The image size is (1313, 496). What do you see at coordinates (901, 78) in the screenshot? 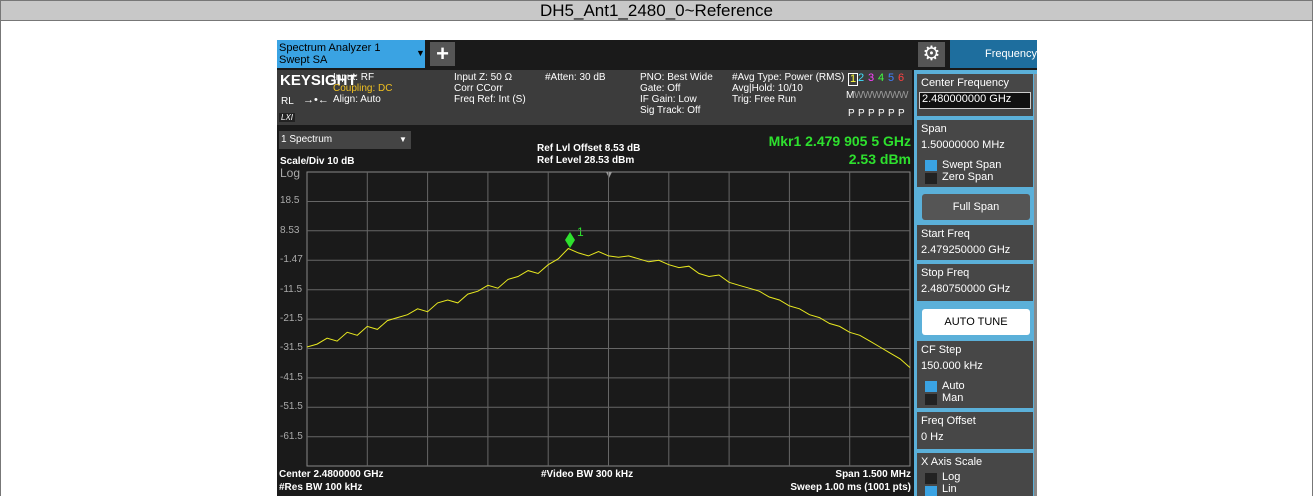
I see `trace-number: 6` at bounding box center [901, 78].